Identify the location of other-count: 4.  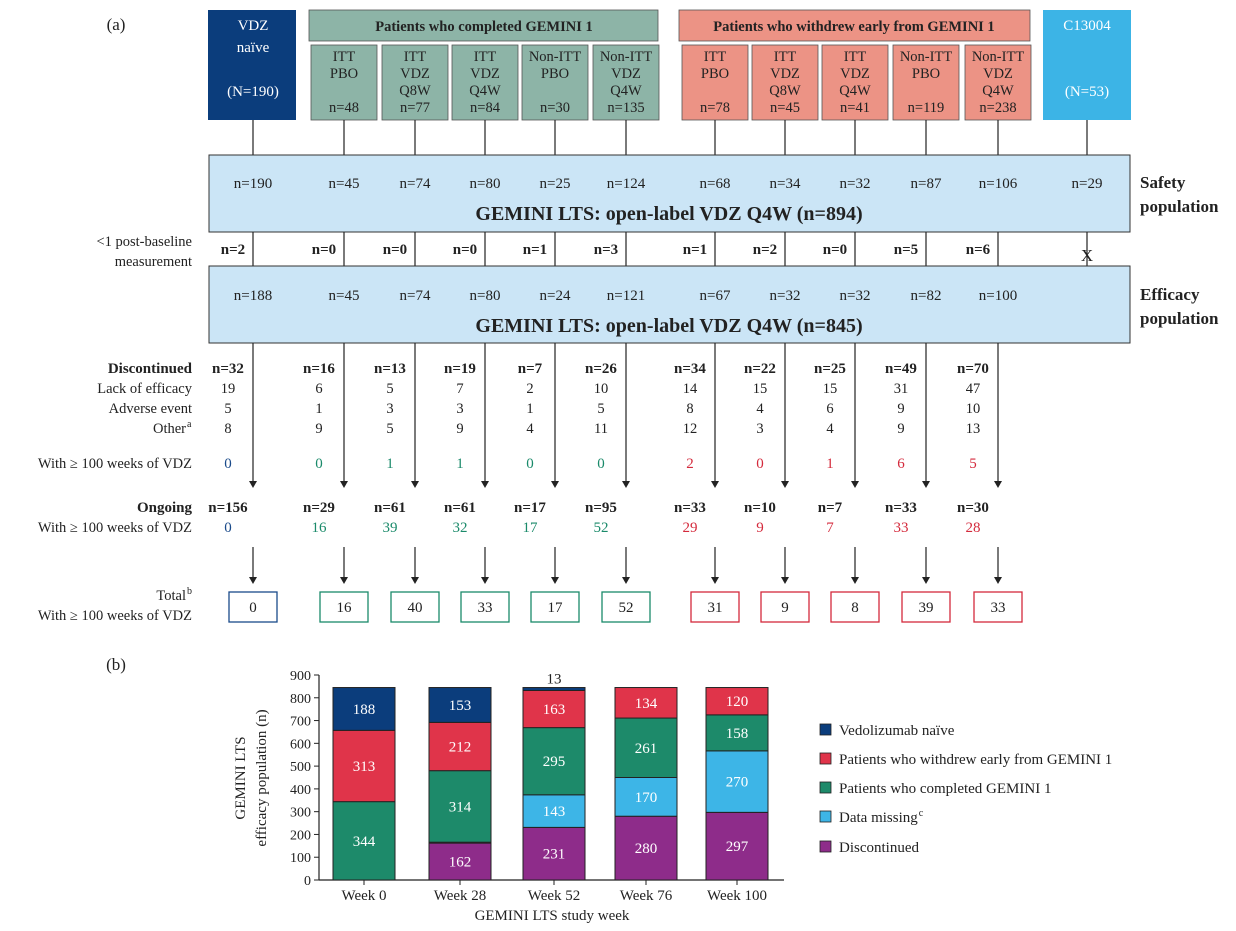
(530, 429).